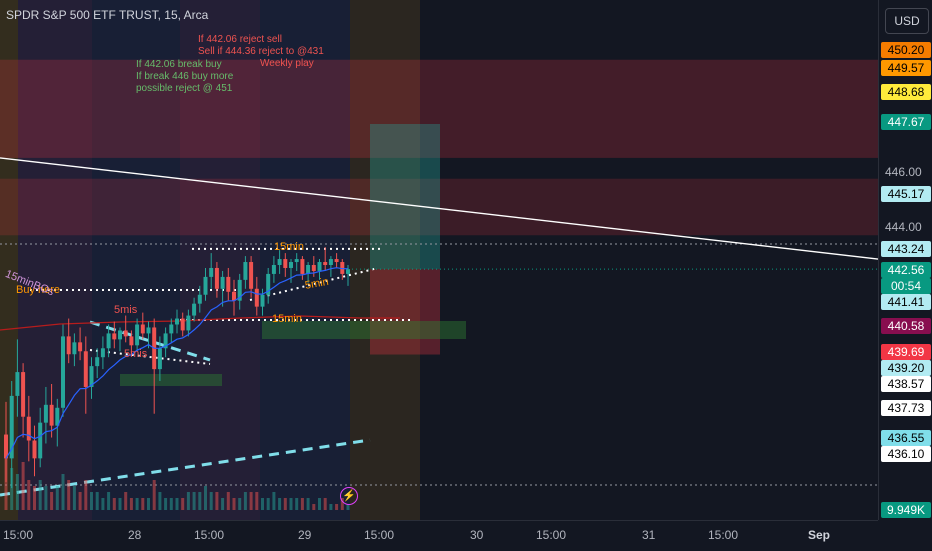  Describe the element at coordinates (171, 380) in the screenshot. I see `demand-zone-low` at that location.